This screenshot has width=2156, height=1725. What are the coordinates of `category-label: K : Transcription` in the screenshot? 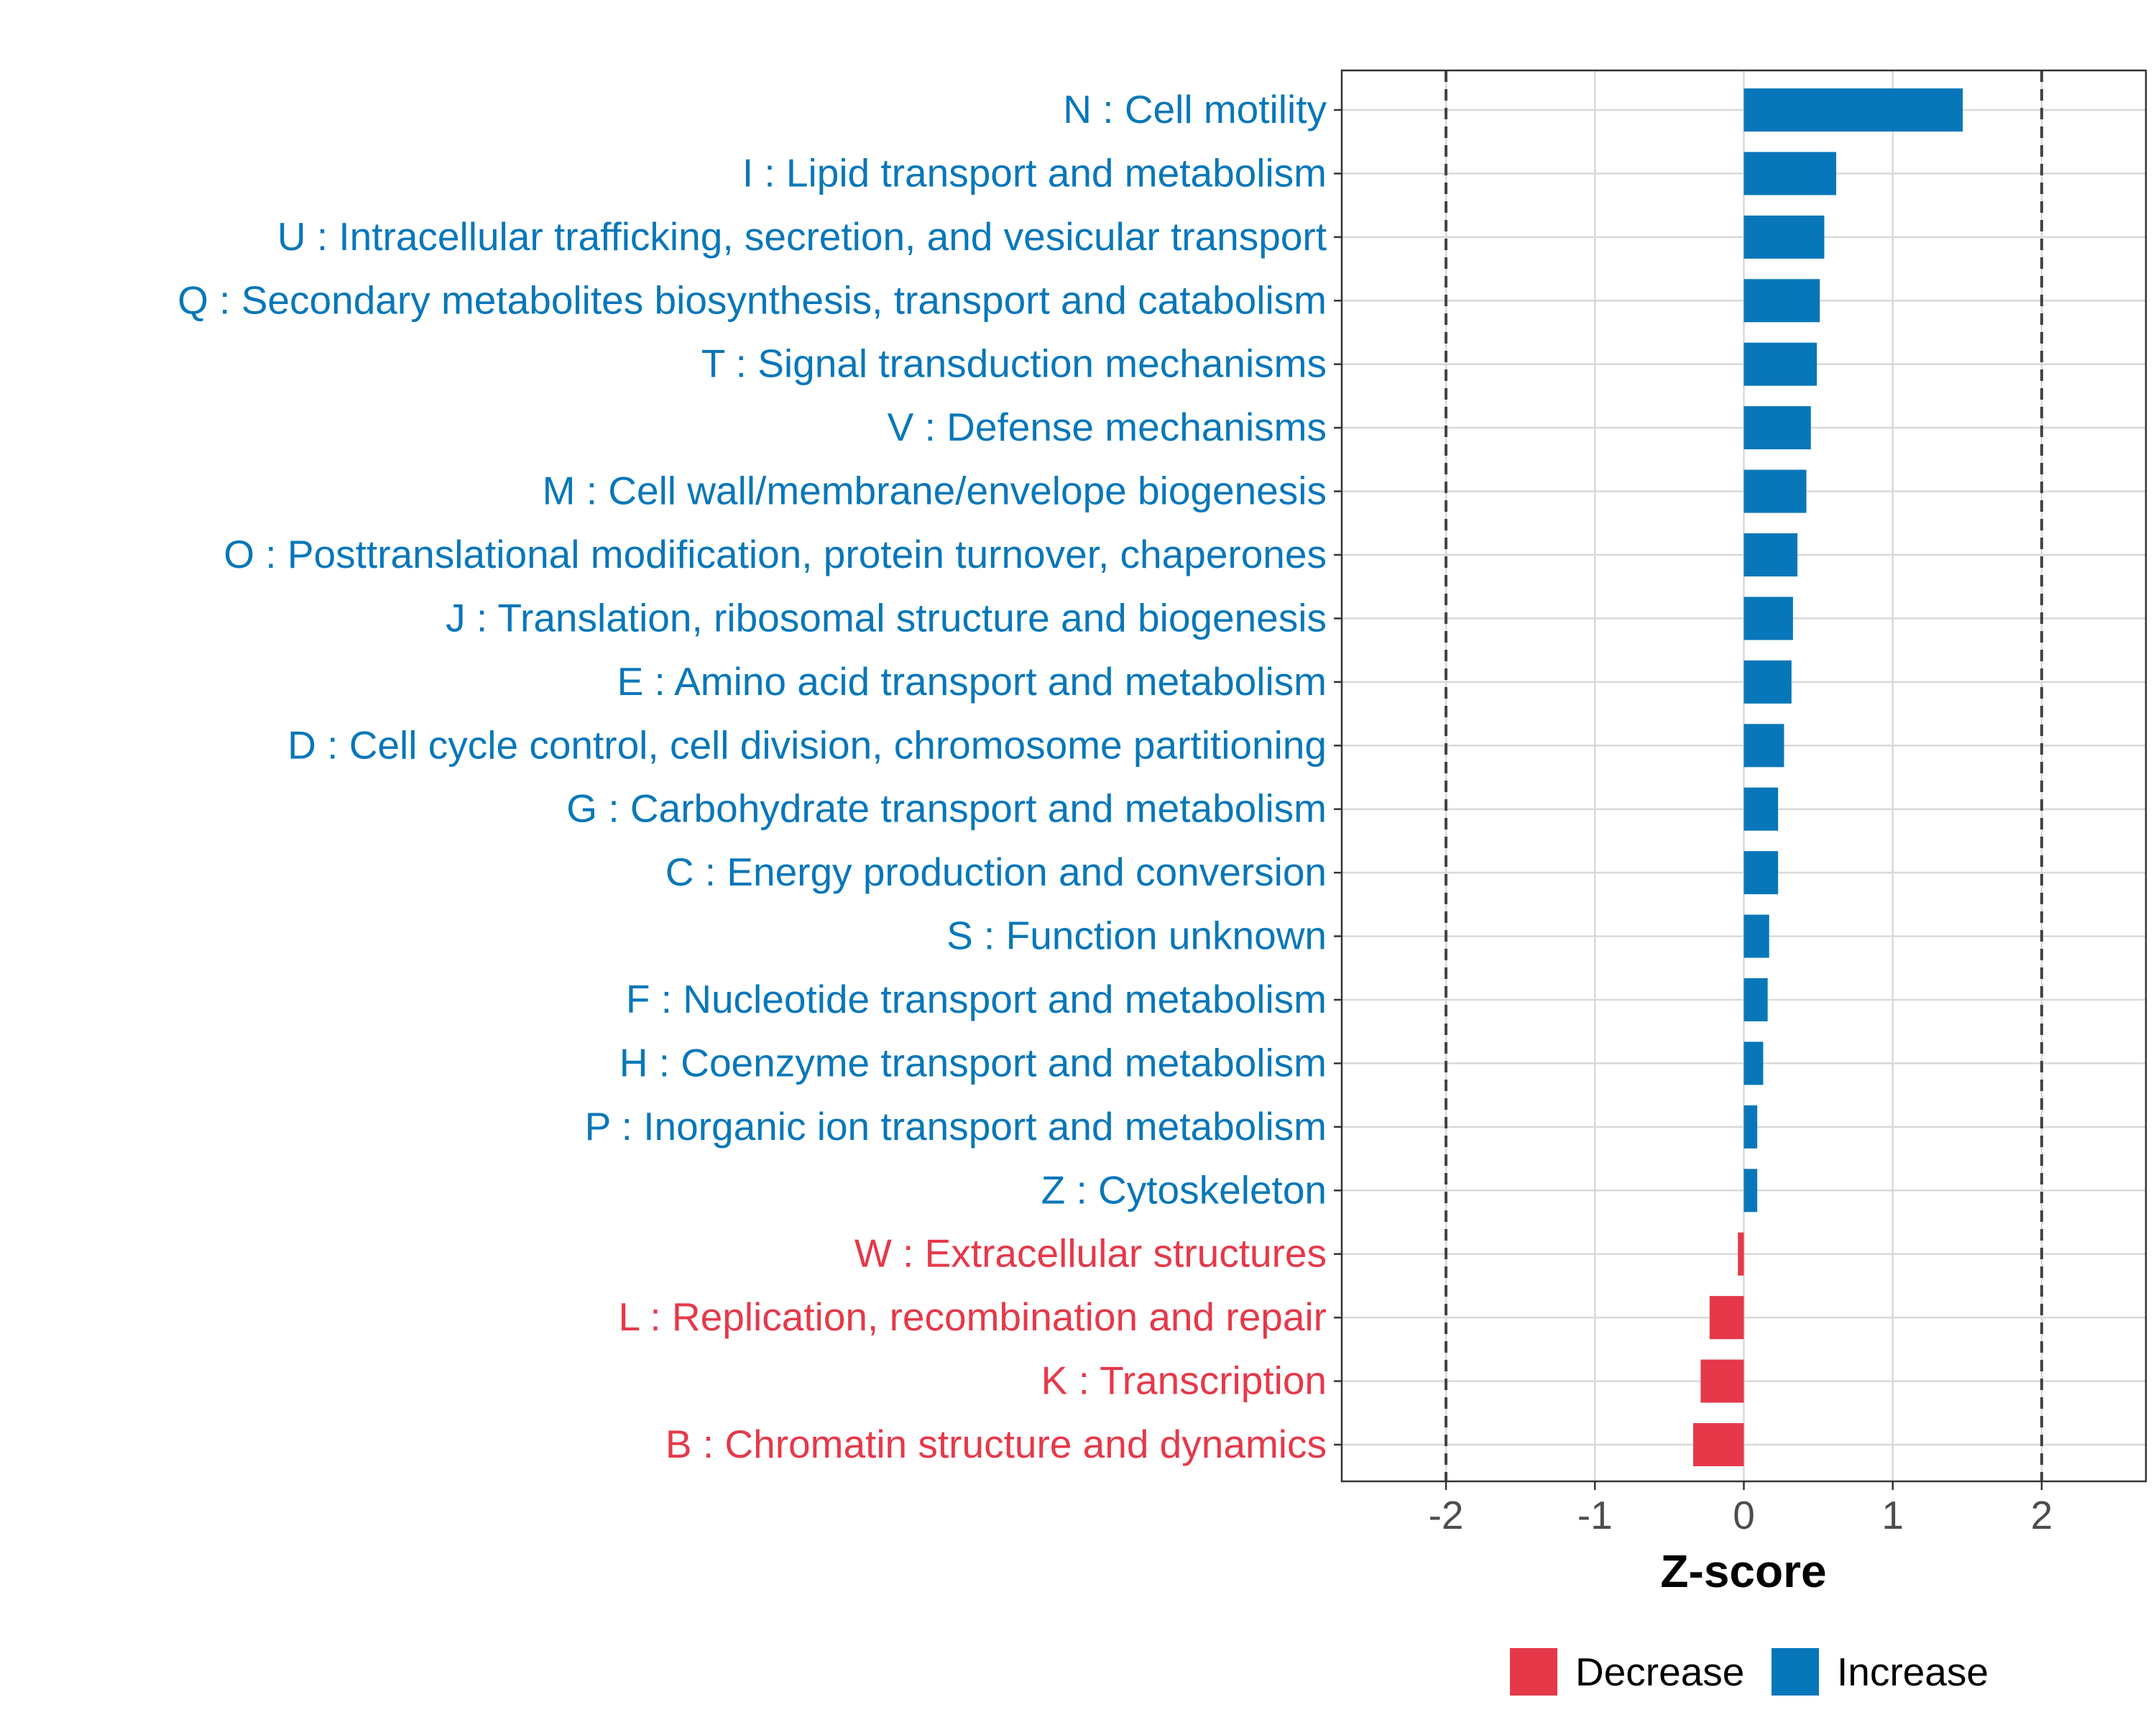 It's located at (1184, 1380).